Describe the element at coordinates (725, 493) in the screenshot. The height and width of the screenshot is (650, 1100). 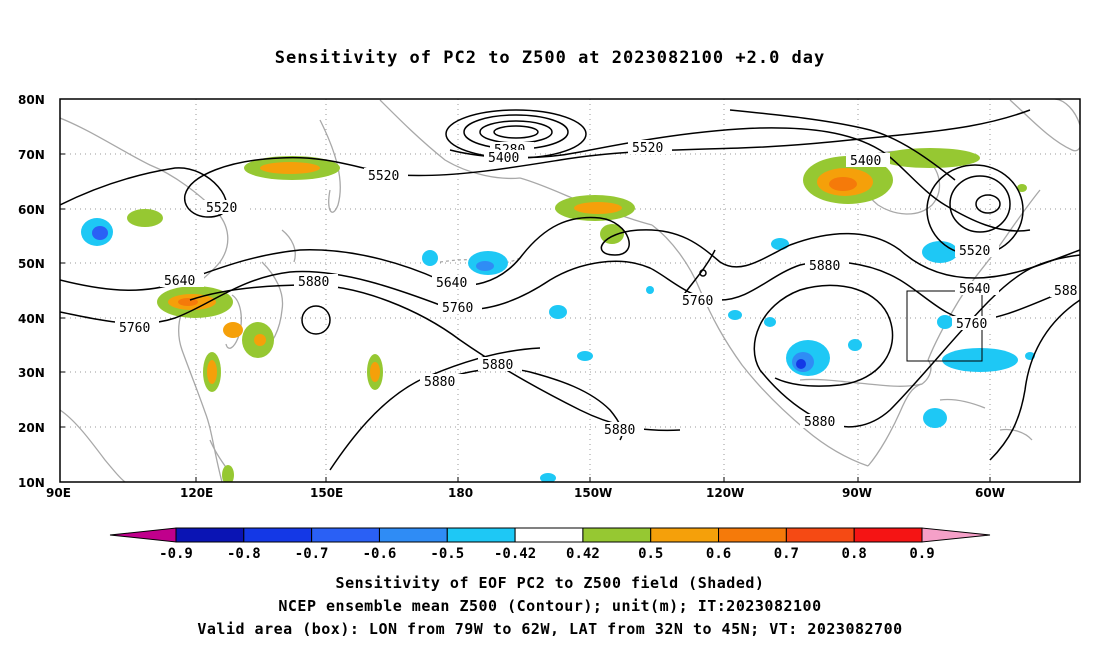
I see `lon-label: 120W` at that location.